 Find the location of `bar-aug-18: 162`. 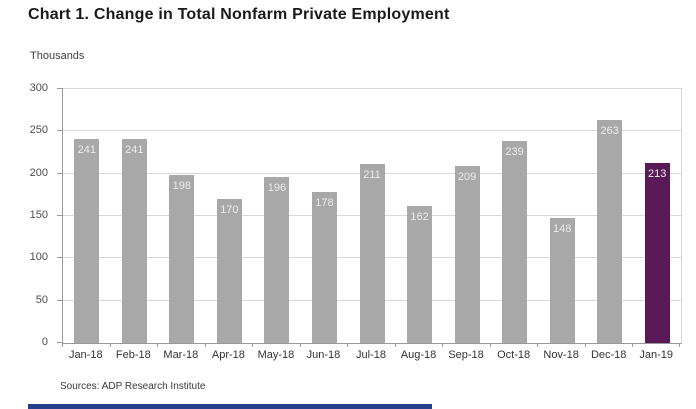

bar-aug-18: 162 is located at coordinates (420, 274).